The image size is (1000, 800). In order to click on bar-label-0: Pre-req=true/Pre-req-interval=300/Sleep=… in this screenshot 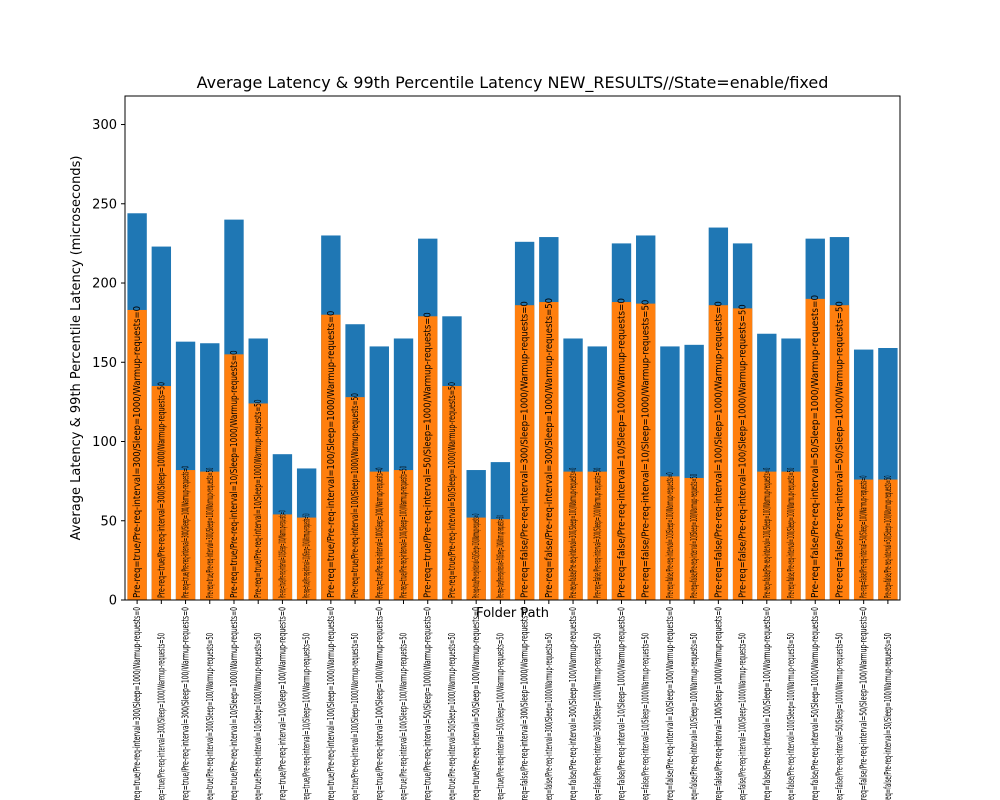, I will do `click(137, 452)`.